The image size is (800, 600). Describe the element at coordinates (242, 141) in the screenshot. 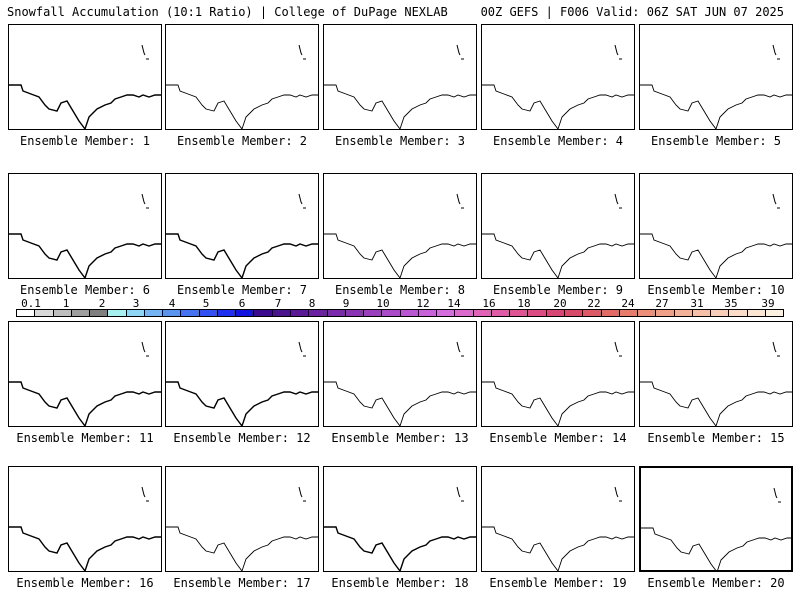

I see `member-label: Ensemble Member: 2` at that location.